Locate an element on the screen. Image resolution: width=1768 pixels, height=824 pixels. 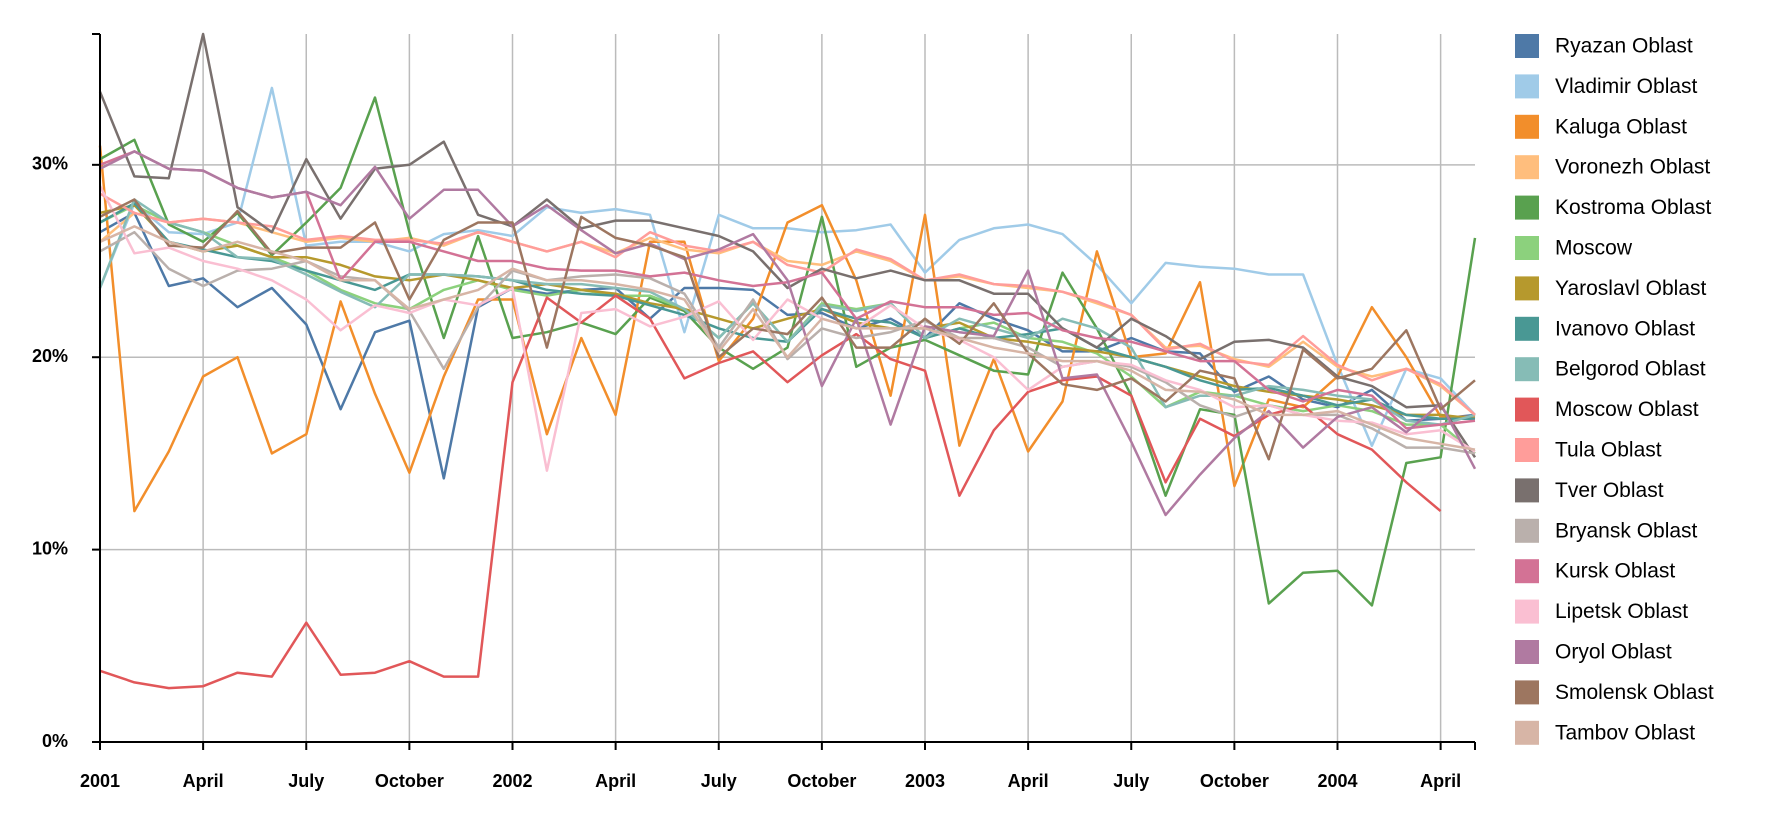
legend-label: Kostroma Oblast is located at coordinates (1633, 207).